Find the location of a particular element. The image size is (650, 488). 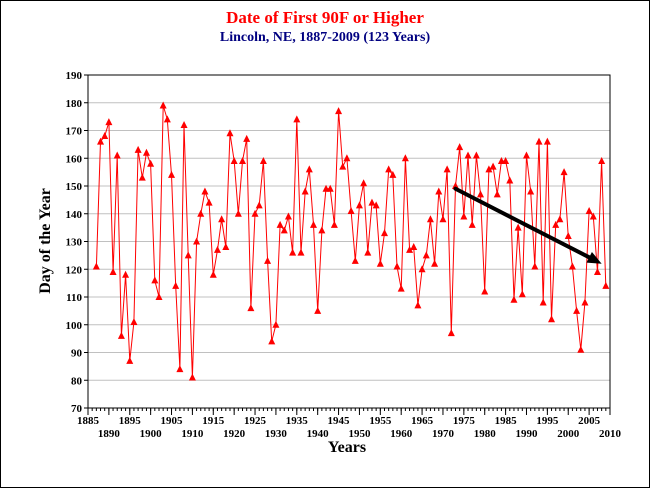

y-tick-label: 100 is located at coordinates (74, 326).